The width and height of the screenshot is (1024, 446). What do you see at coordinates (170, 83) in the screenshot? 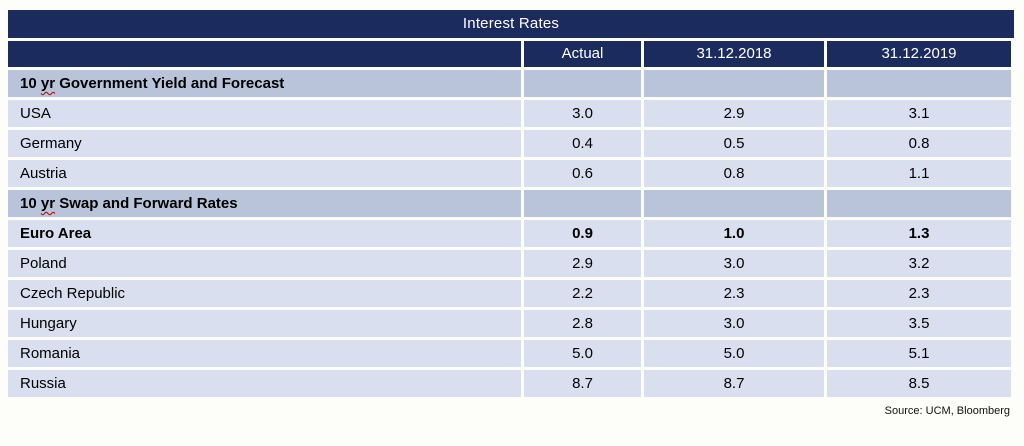
I see `section-label-rest: Government Yield and Forecast` at bounding box center [170, 83].